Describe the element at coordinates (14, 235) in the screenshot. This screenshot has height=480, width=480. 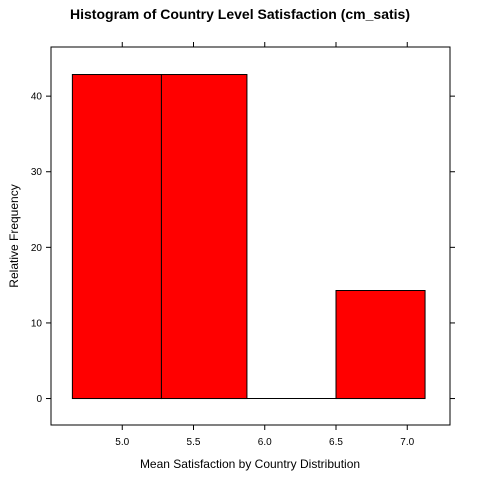
I see `y-axis-label: Relative Frequency` at that location.